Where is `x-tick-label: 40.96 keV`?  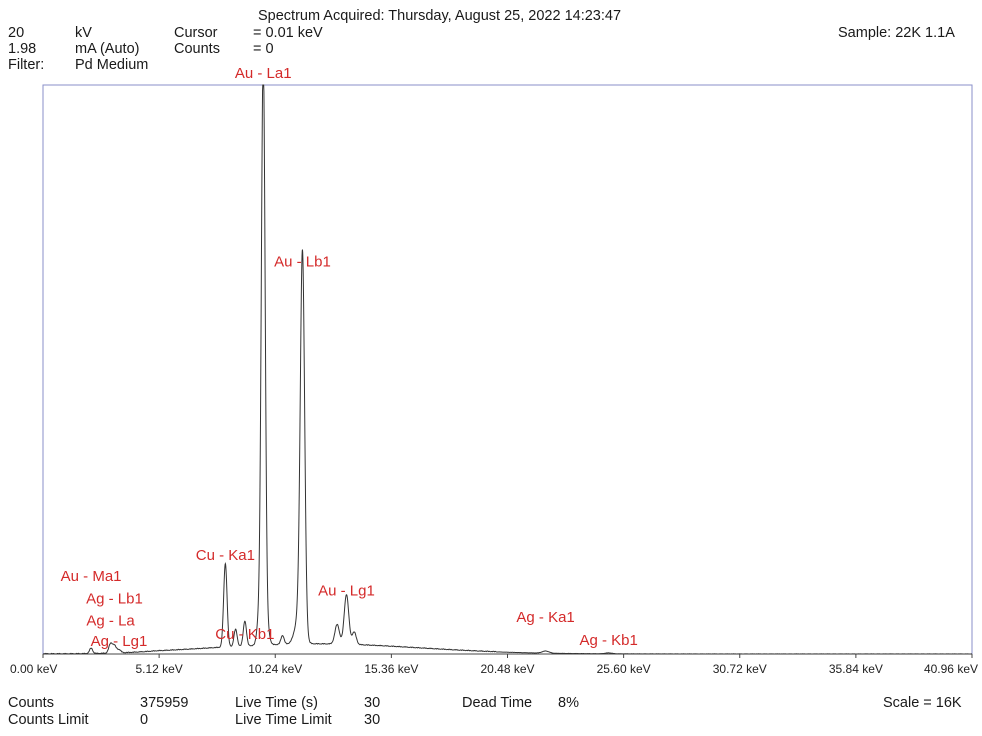
x-tick-label: 40.96 keV is located at coordinates (951, 669).